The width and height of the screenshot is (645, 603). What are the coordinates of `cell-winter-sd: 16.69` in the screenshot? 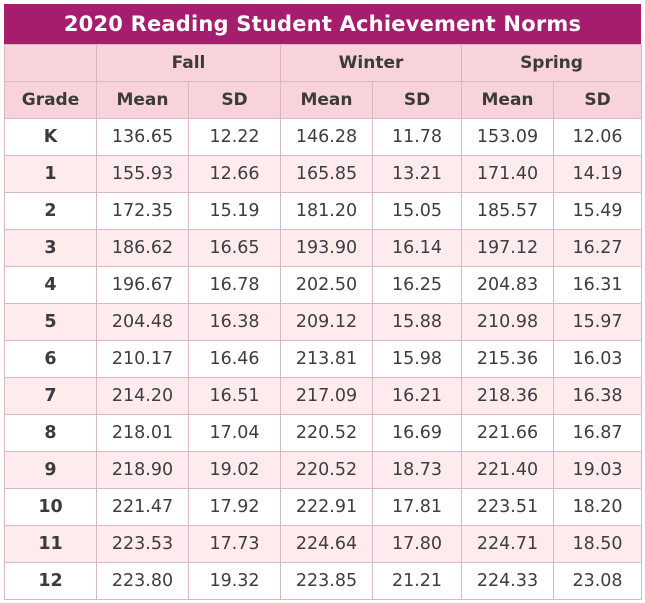 It's located at (417, 433).